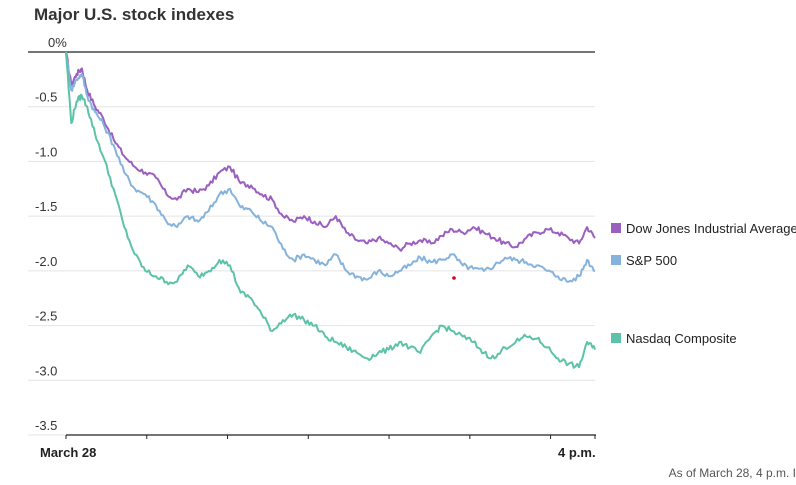 This screenshot has width=796, height=485. What do you see at coordinates (46, 316) in the screenshot?
I see `y-tick-label: -2.5` at bounding box center [46, 316].